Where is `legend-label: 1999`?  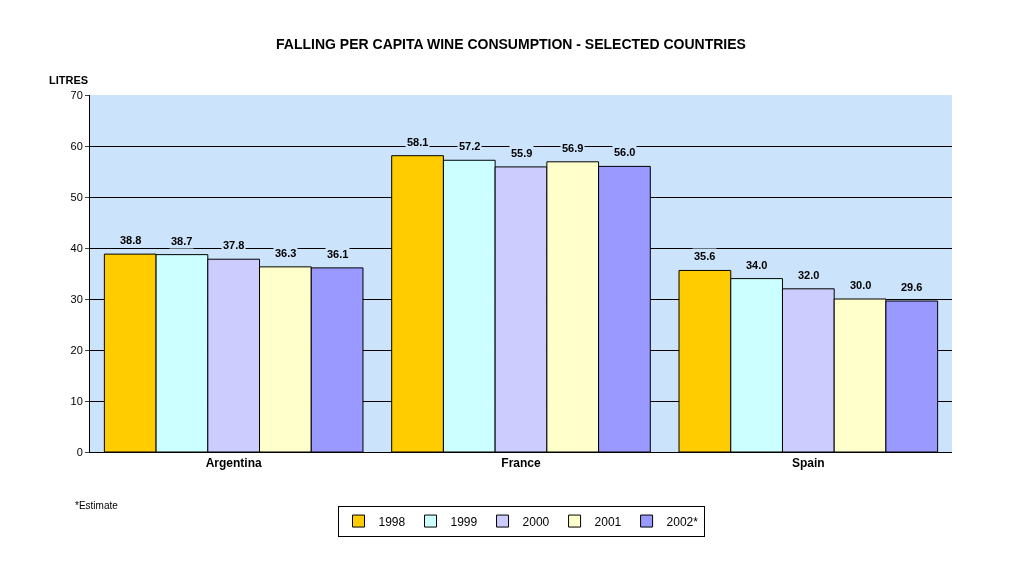
legend-label: 1999 is located at coordinates (464, 521).